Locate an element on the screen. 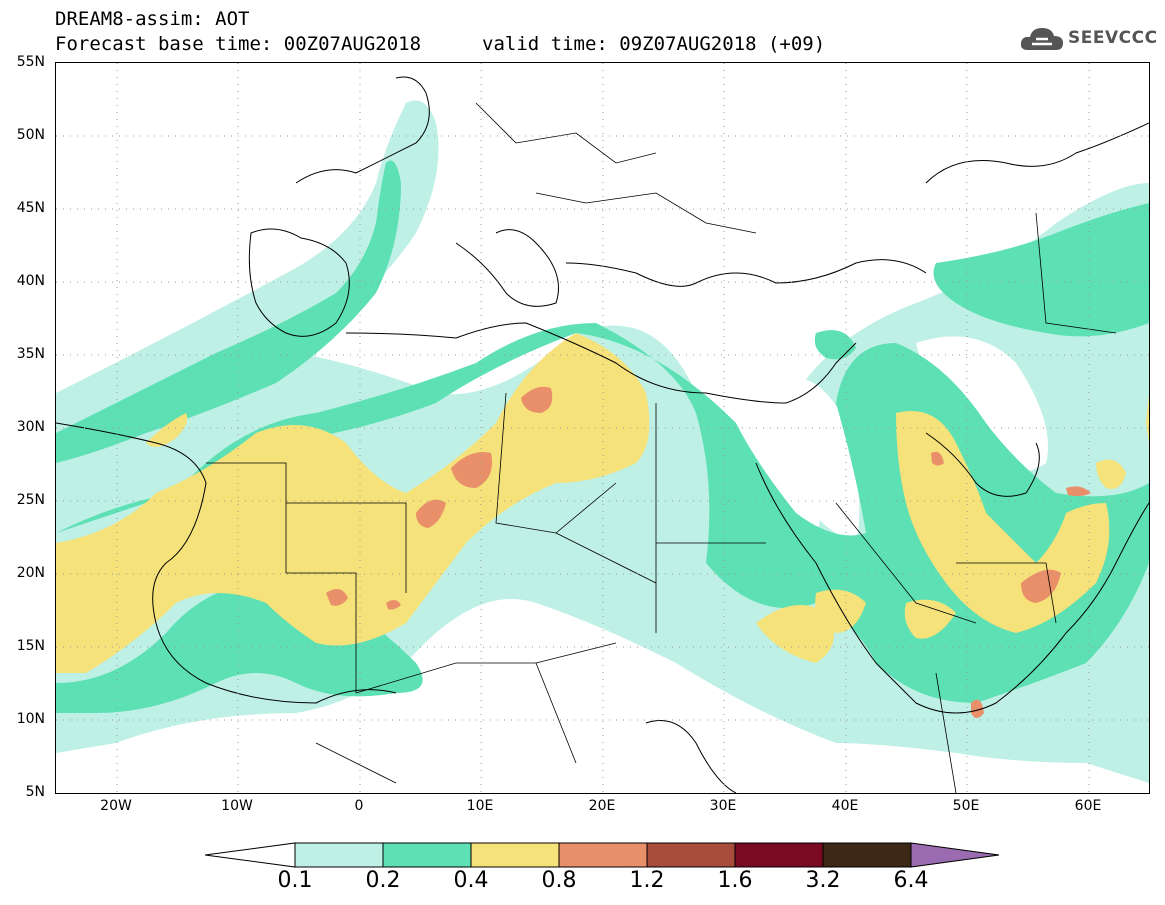  lat-label: 40N is located at coordinates (30, 281).